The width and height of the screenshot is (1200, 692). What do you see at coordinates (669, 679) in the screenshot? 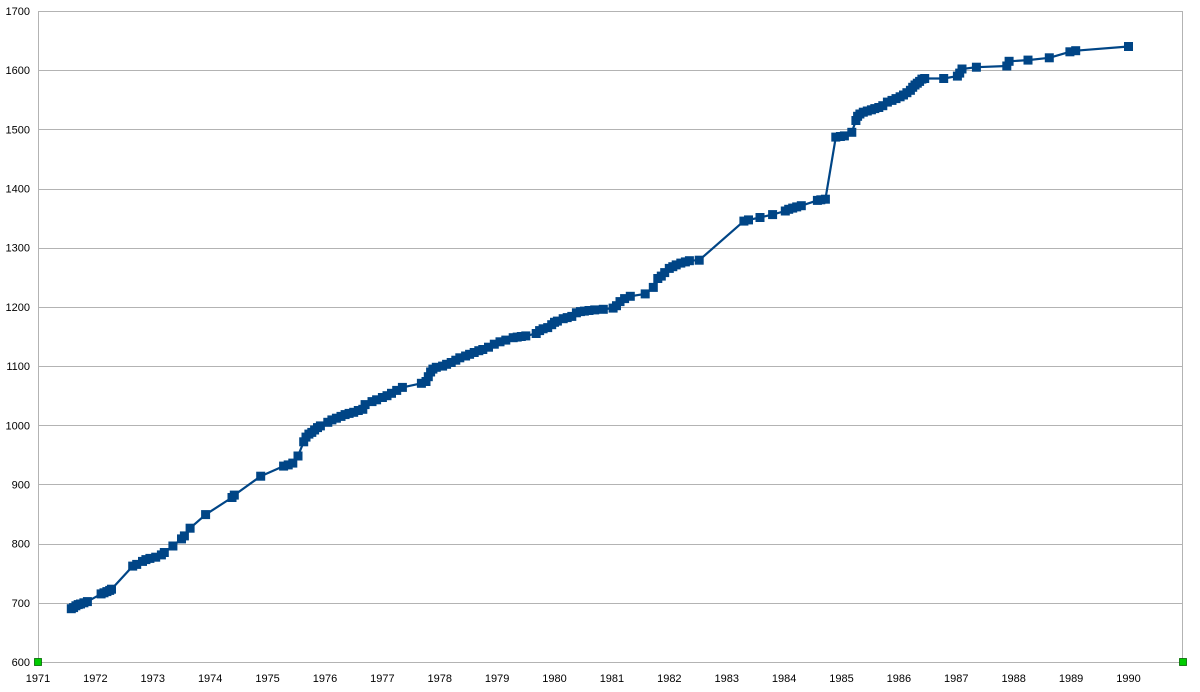
I see `x-tick-label: 1982` at bounding box center [669, 679].